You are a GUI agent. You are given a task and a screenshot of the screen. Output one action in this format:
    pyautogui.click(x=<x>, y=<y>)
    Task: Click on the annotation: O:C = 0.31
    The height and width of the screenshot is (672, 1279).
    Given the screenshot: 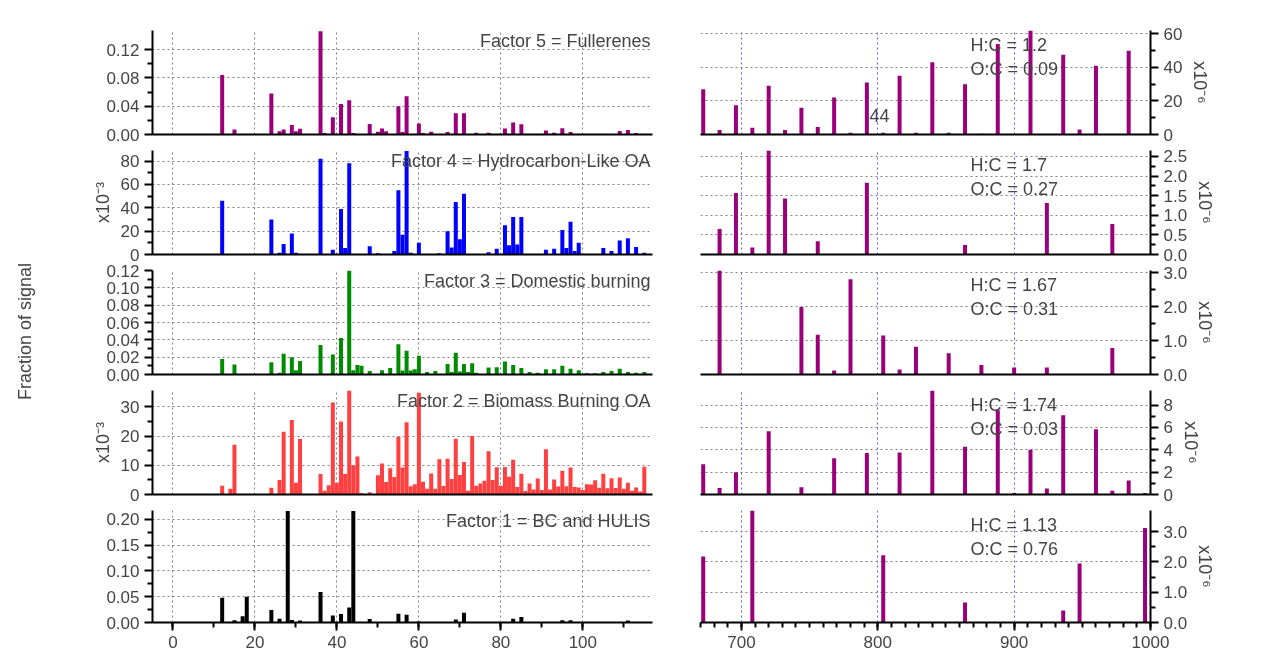 What is the action you would take?
    pyautogui.click(x=1014, y=308)
    